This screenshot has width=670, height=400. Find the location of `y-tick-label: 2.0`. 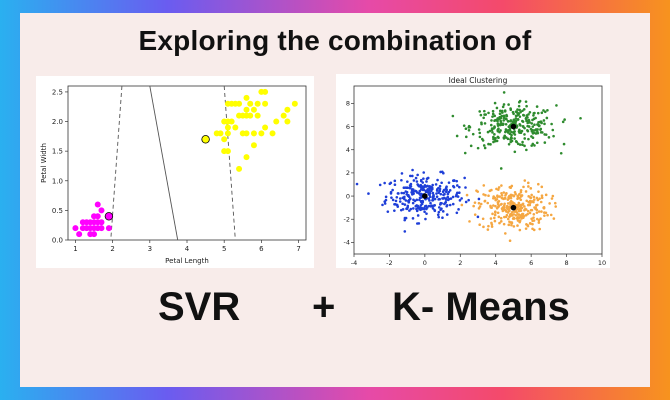

y-tick-label: 2.0 is located at coordinates (57, 122).